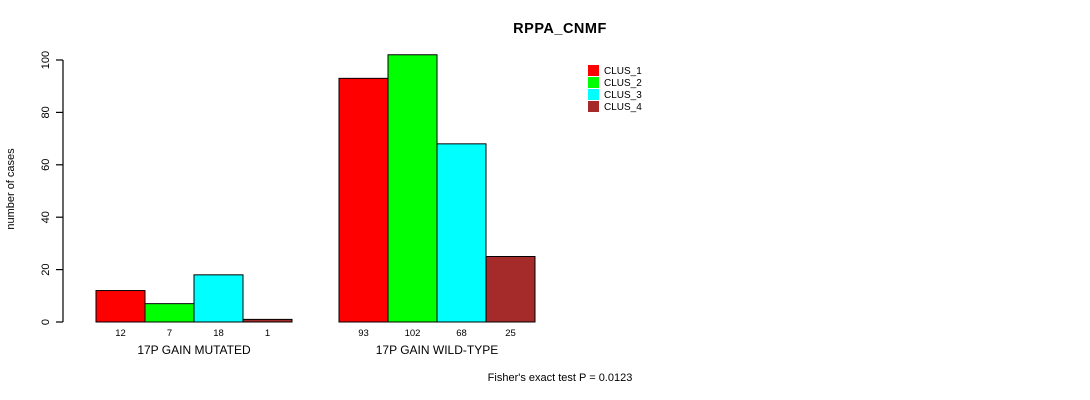 Image resolution: width=1090 pixels, height=400 pixels. What do you see at coordinates (194, 350) in the screenshot?
I see `category-label: 17P GAIN MUTATED` at bounding box center [194, 350].